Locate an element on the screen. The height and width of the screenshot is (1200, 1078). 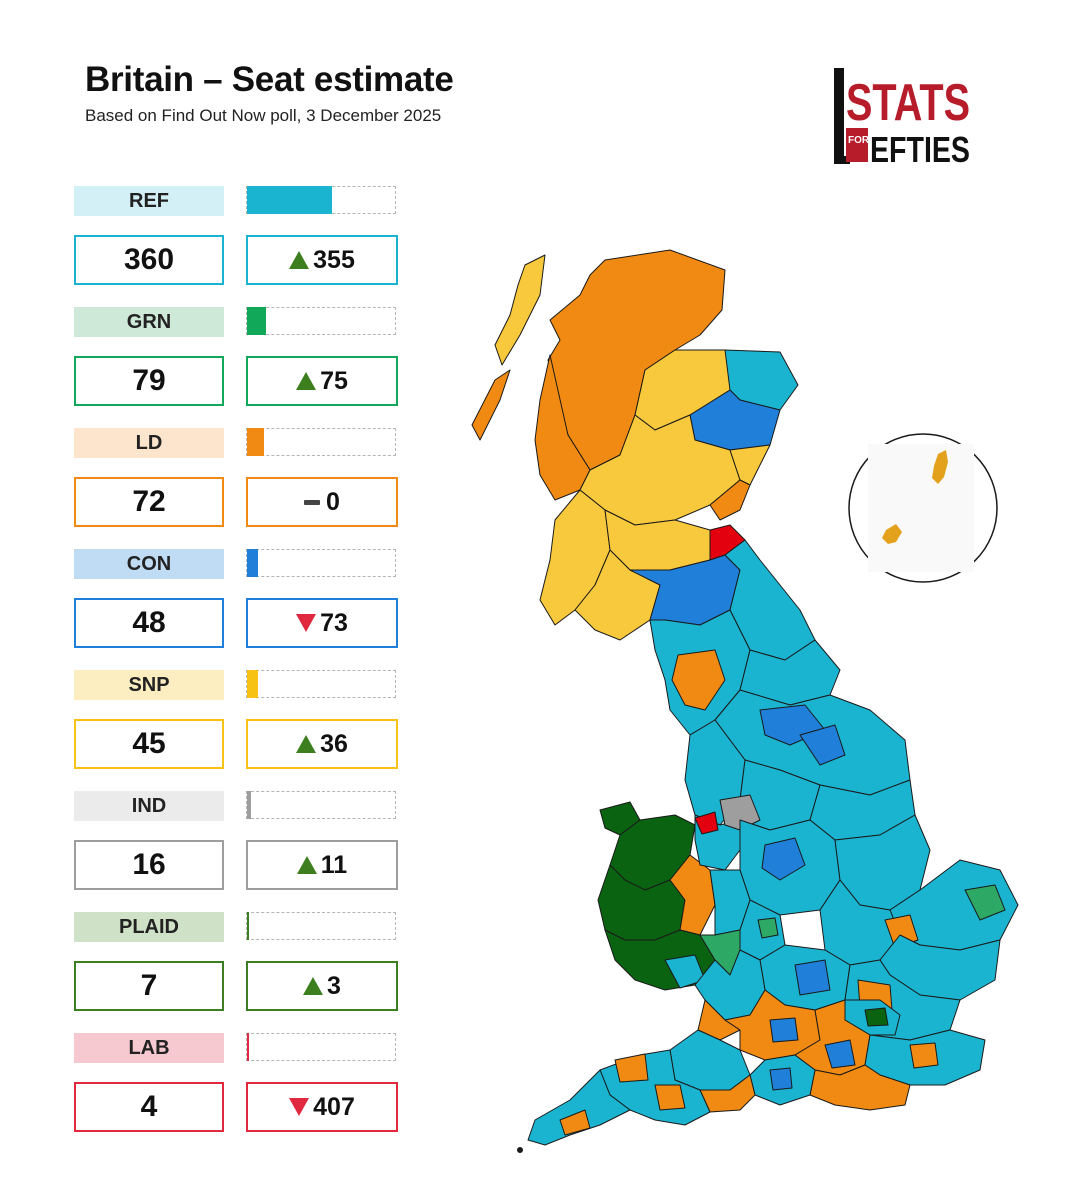
seat-change-value: 355 is located at coordinates (334, 259).